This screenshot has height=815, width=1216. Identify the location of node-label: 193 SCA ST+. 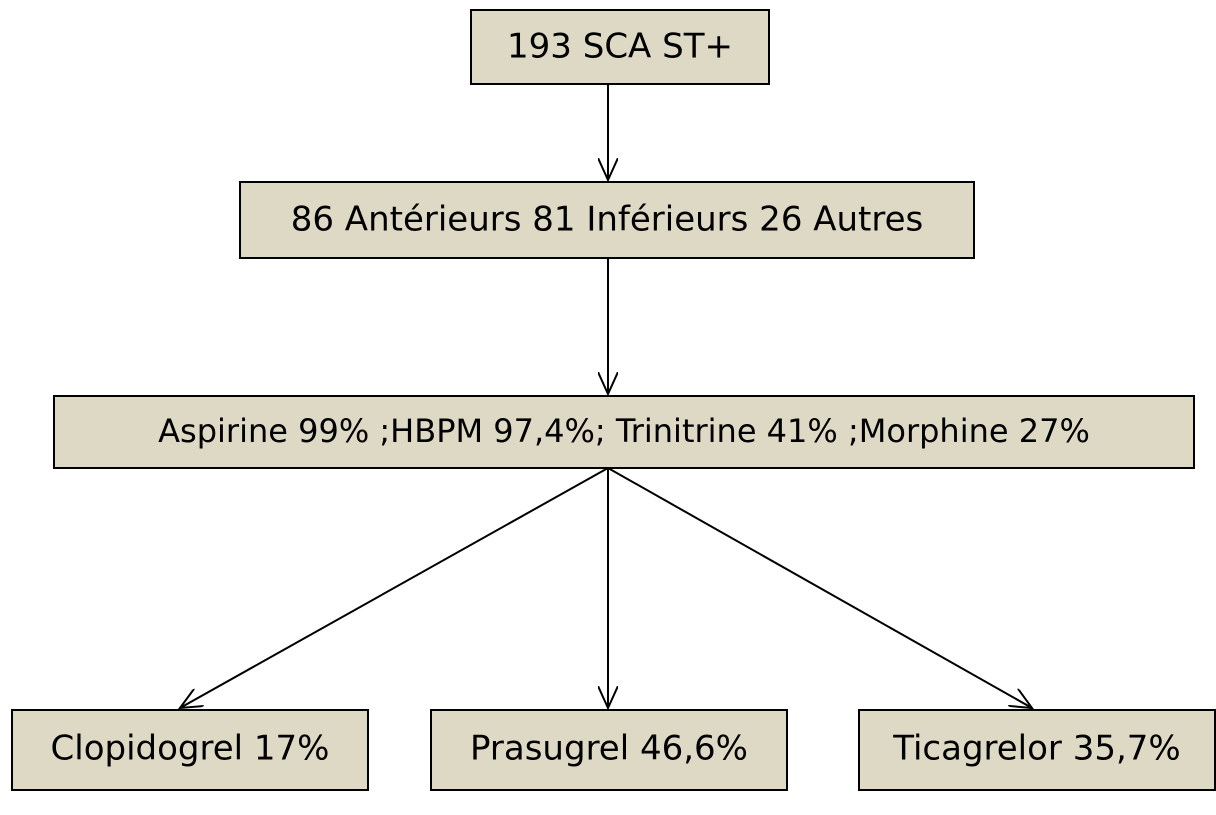
(620, 47).